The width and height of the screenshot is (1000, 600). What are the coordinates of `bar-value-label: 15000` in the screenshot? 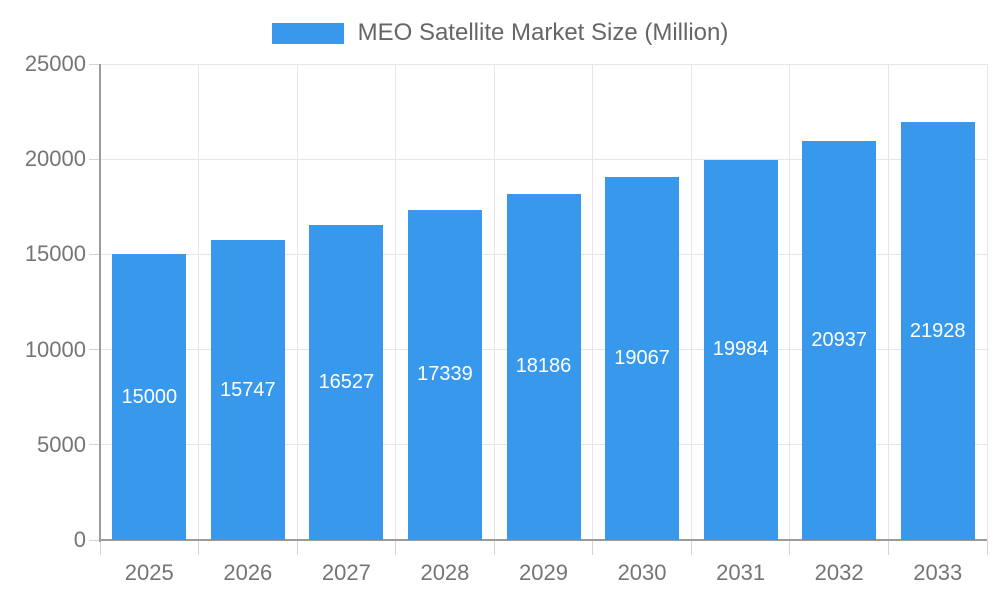 It's located at (149, 396).